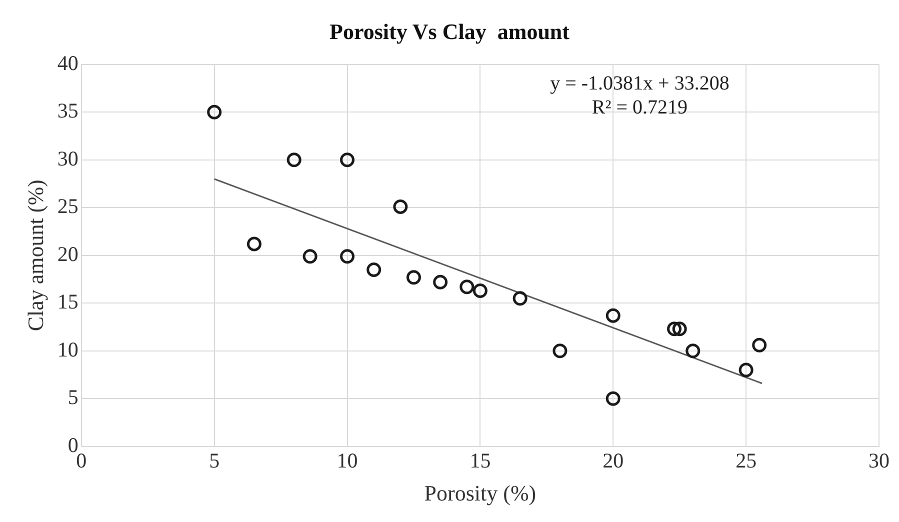 The width and height of the screenshot is (899, 522). Describe the element at coordinates (746, 460) in the screenshot. I see `x-tick-label: 25` at that location.